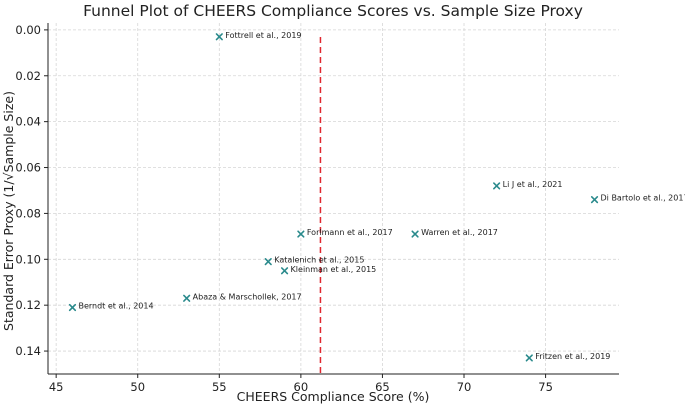 This screenshot has width=685, height=406. What do you see at coordinates (643, 198) in the screenshot?
I see `data-point-label: Di Bartolo et al., 2017` at bounding box center [643, 198].